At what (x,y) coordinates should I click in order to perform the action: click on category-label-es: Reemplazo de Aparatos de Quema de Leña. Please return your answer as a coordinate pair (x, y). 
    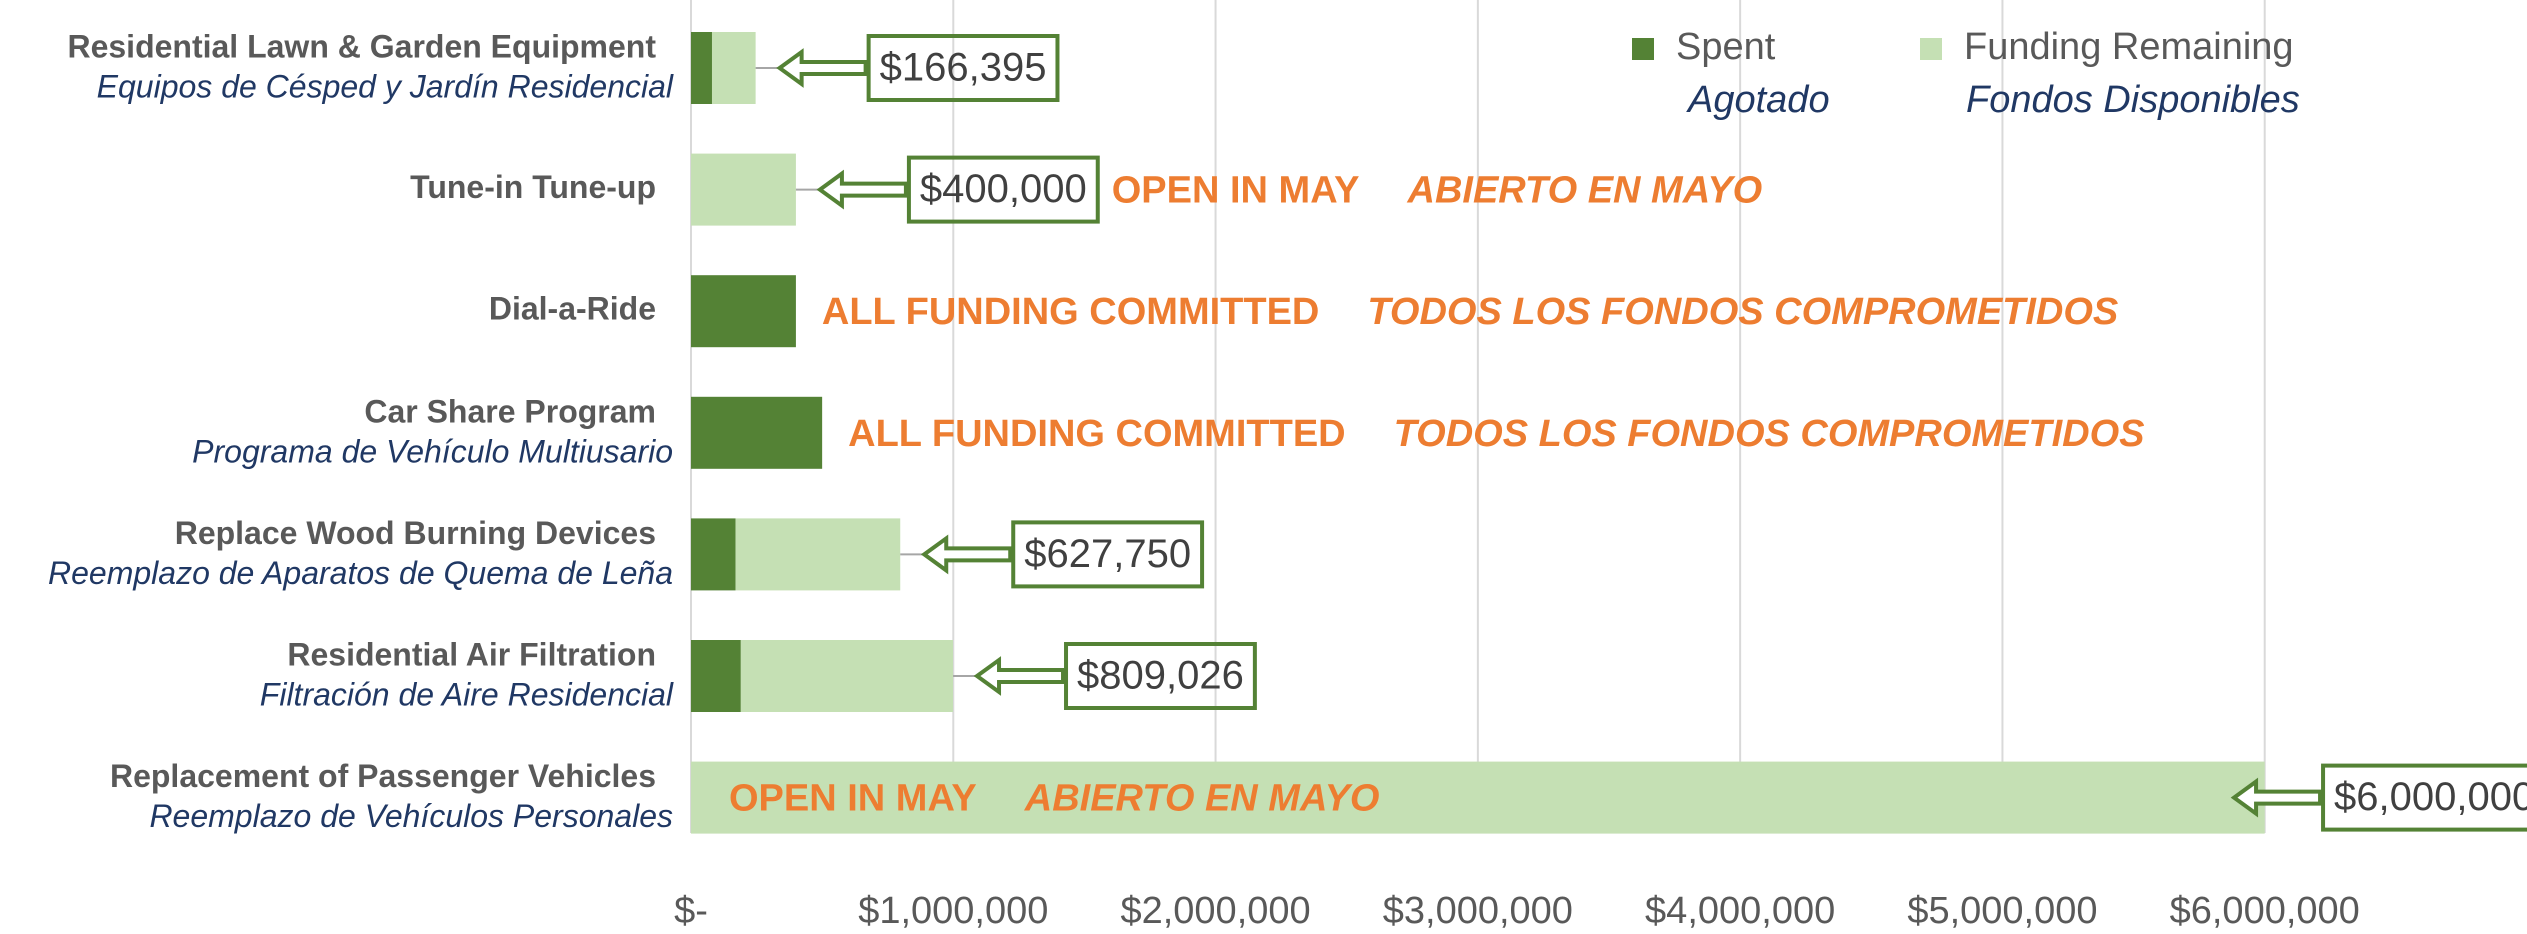
    Looking at the image, I should click on (360, 573).